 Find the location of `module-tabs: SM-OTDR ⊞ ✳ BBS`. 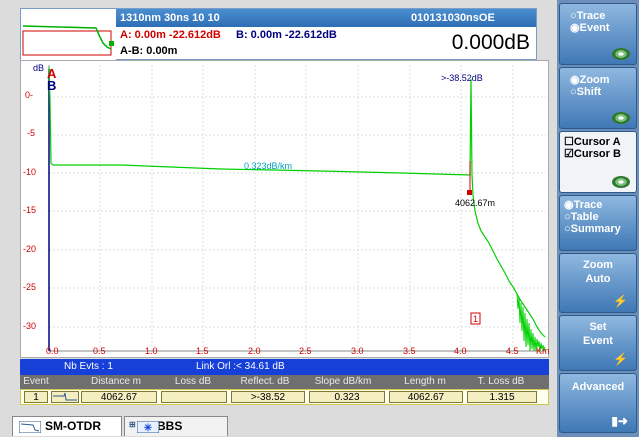

module-tabs: SM-OTDR ⊞ ✳ BBS is located at coordinates (280, 425).